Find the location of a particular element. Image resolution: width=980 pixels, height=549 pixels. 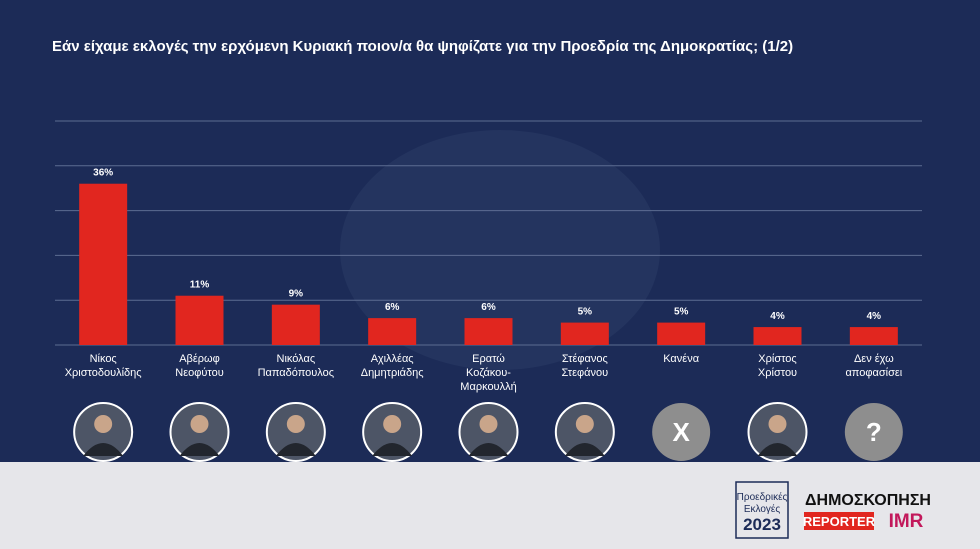

logo-year: 2023 is located at coordinates (762, 524).